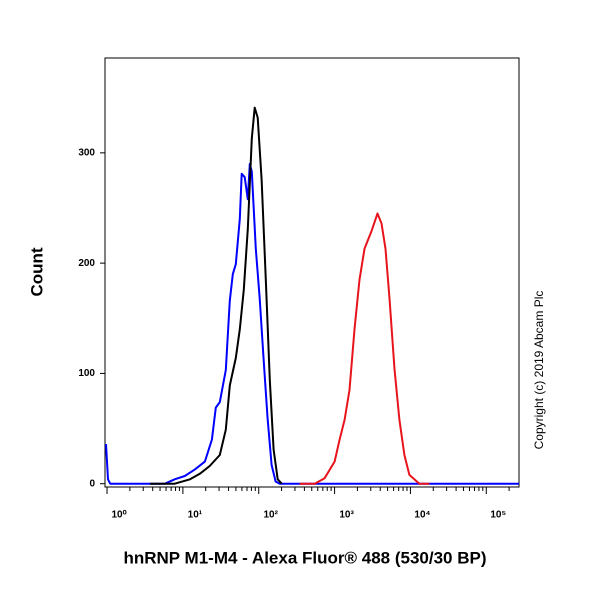 Image resolution: width=600 pixels, height=600 pixels. What do you see at coordinates (422, 515) in the screenshot?
I see `x-tick-label: 10⁴` at bounding box center [422, 515].